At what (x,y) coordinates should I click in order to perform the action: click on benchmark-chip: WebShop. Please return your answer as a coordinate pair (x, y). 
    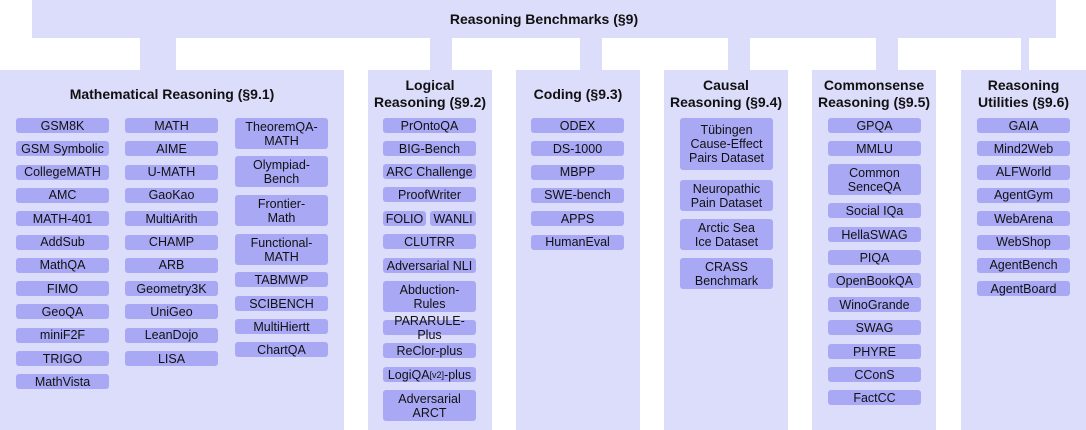
    Looking at the image, I should click on (1023, 242).